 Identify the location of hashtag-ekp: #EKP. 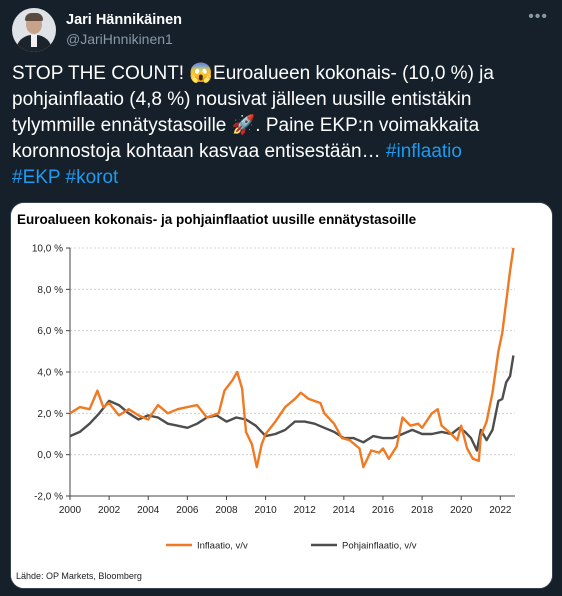
(36, 177).